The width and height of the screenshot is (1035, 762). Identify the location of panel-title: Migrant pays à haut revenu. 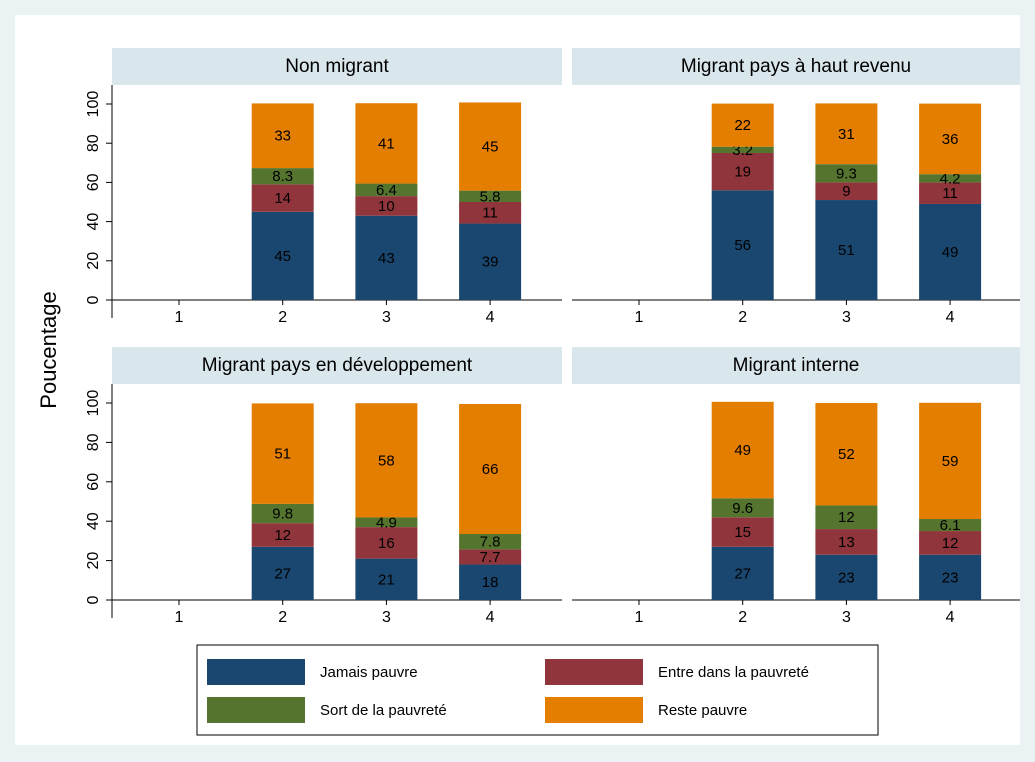
(796, 66).